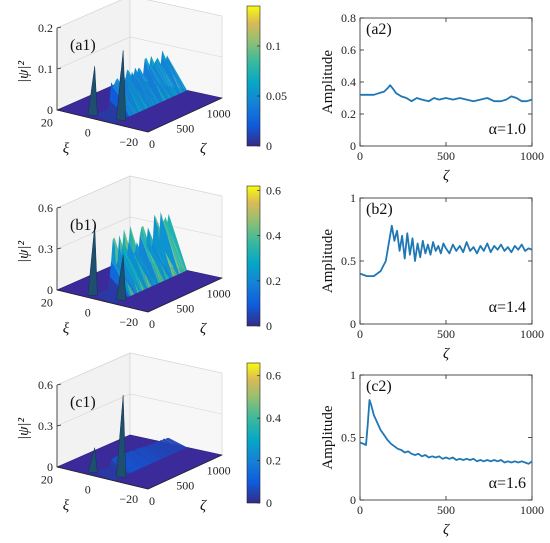 This screenshot has height=543, width=550. I want to click on z-tick-label: 0.6, so click(45, 208).